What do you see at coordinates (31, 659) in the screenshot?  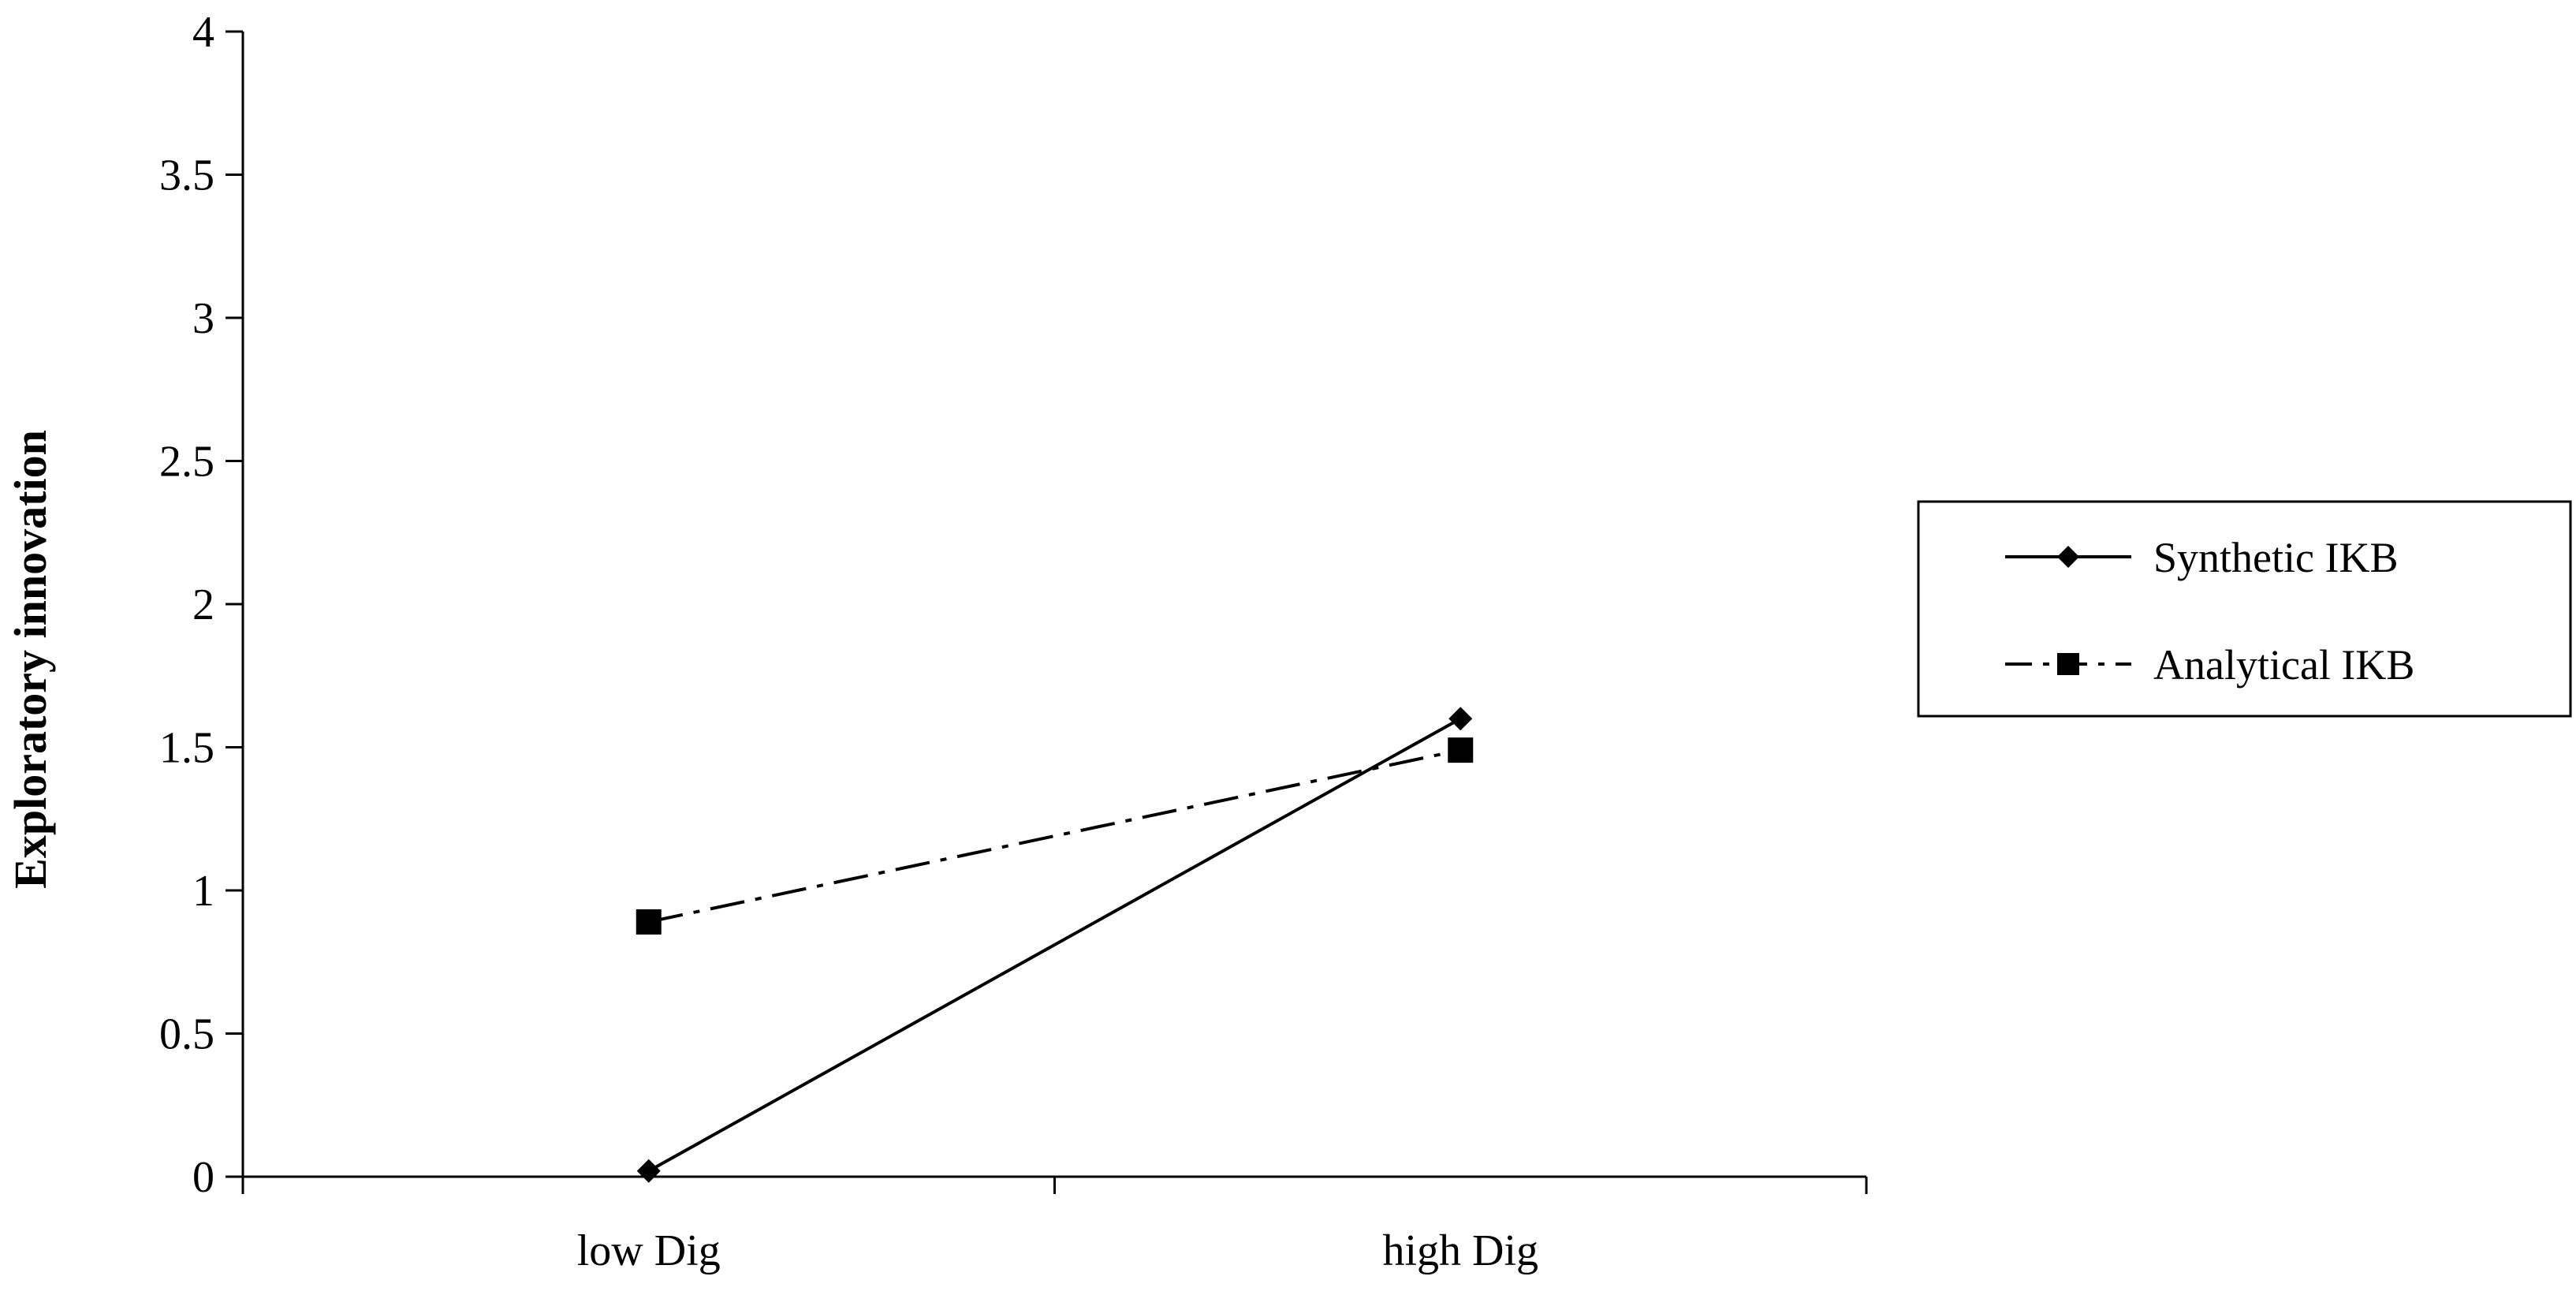 I see `y-axis-label: Exploratory innovation` at bounding box center [31, 659].